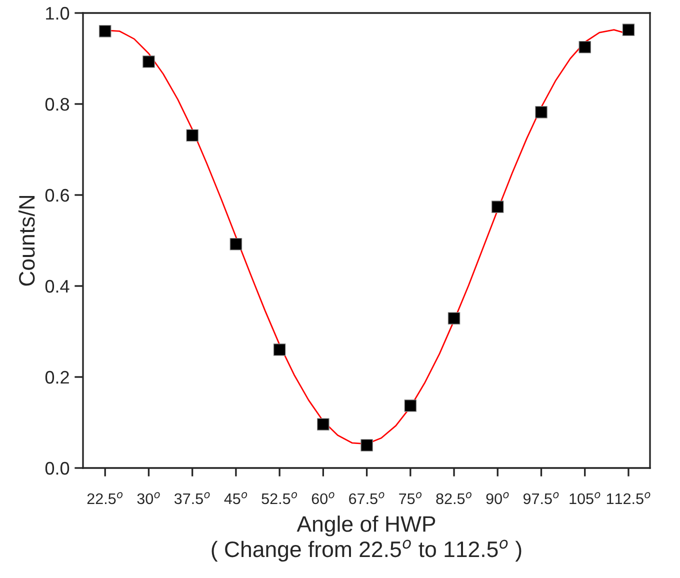  Describe the element at coordinates (192, 498) in the screenshot. I see `x-tick-label: 37.5$^{o}$` at that location.